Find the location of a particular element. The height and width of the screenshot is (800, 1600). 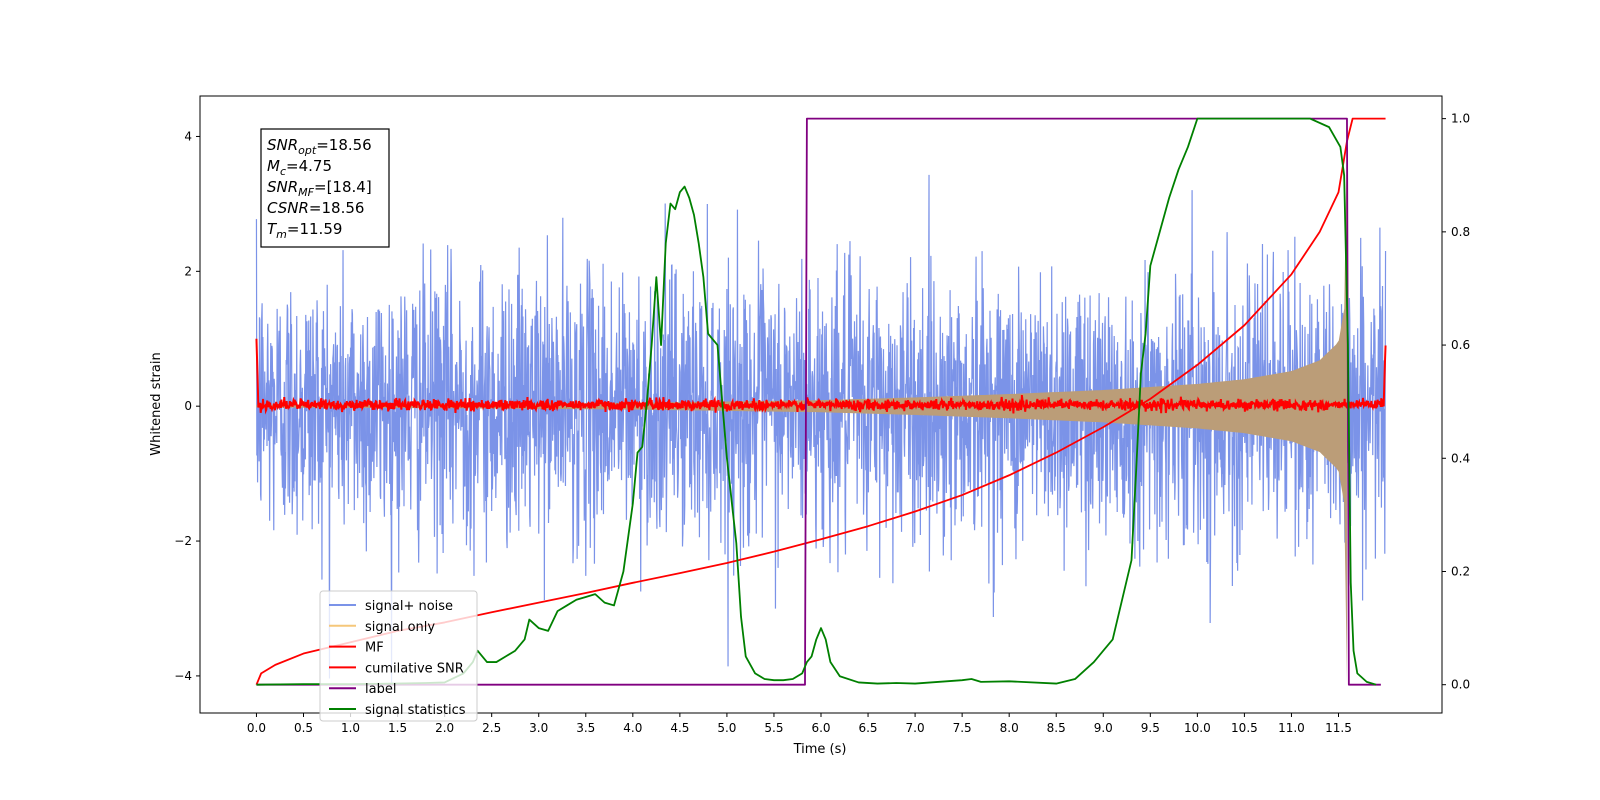

x-tick-label: 9.5 is located at coordinates (1150, 728).